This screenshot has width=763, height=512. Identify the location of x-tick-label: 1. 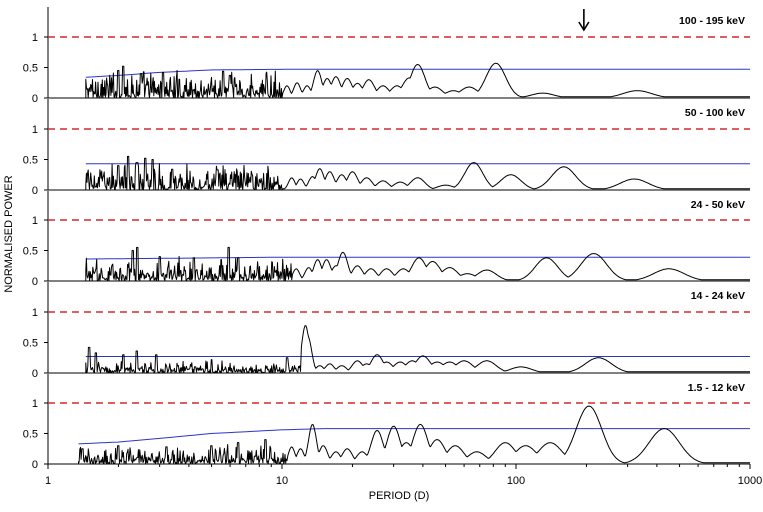
(48, 481).